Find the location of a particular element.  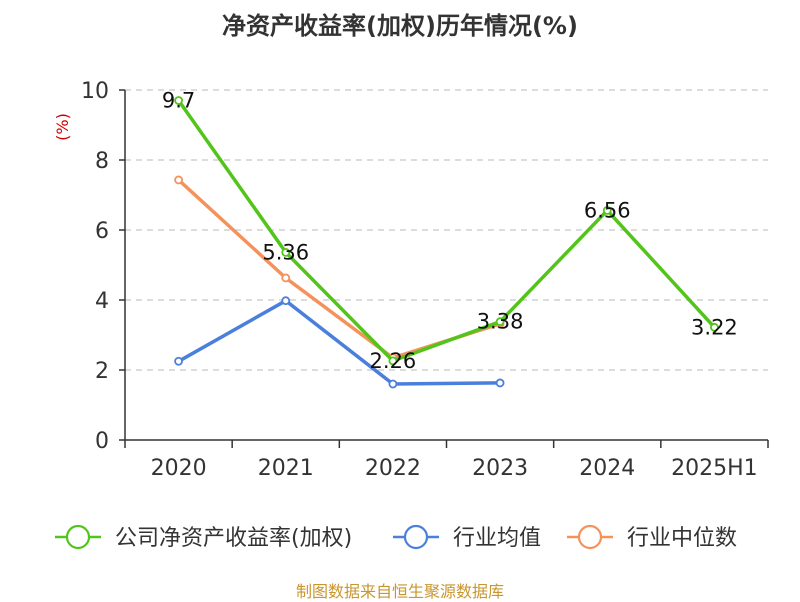

x-tick-label: 2022 is located at coordinates (393, 468).